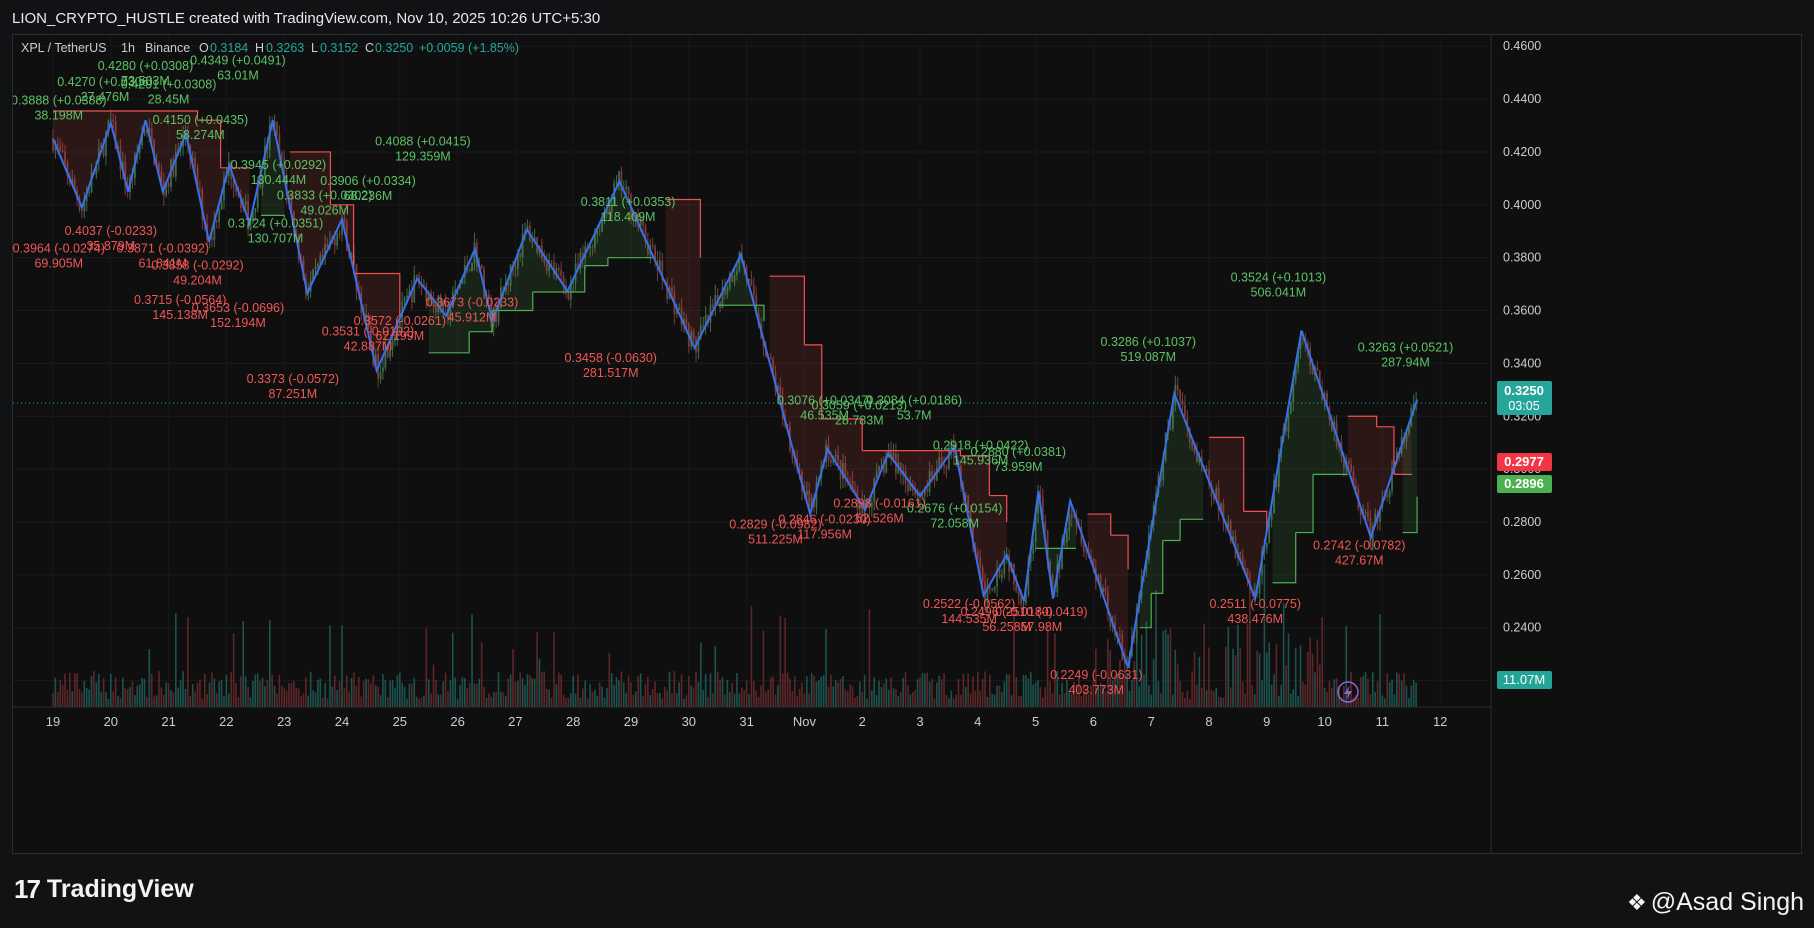 This screenshot has height=928, width=1814. I want to click on pivot-high-label-volume: 72.058M, so click(954, 524).